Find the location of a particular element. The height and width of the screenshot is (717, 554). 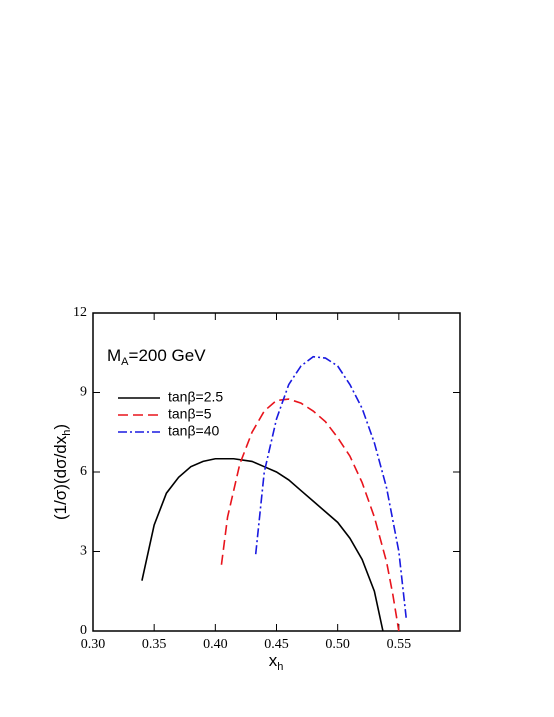

legend-label: tanβ=5 is located at coordinates (190, 414).